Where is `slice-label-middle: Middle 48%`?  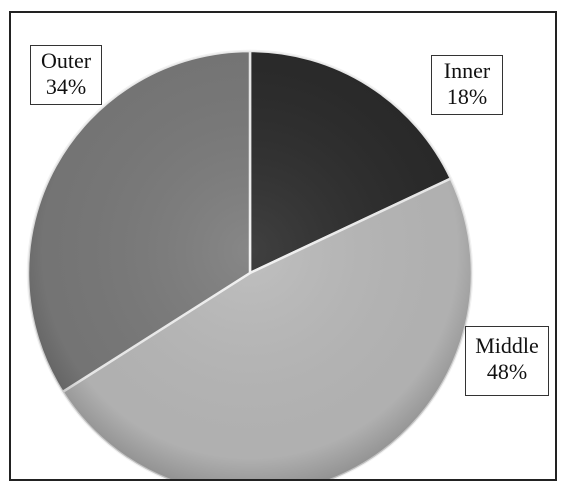 slice-label-middle: Middle 48% is located at coordinates (507, 361).